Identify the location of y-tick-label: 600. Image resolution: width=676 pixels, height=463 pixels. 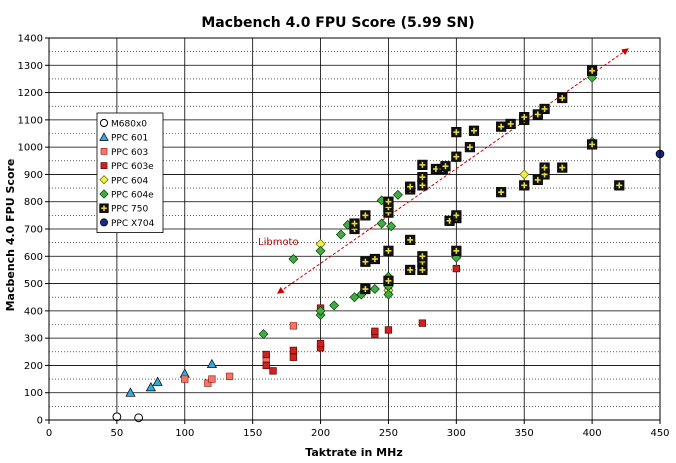
(33, 257).